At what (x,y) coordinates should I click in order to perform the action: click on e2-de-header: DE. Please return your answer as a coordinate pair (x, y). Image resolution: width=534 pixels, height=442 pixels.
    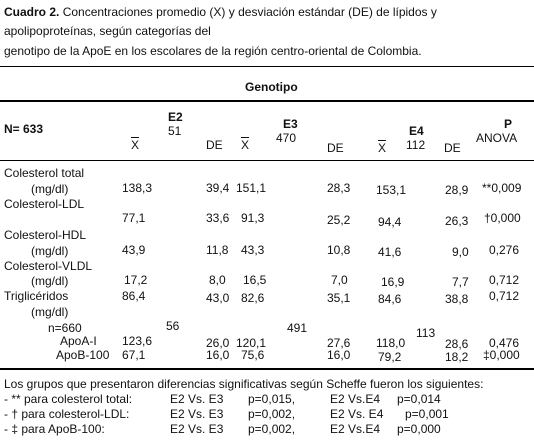
    Looking at the image, I should click on (214, 145).